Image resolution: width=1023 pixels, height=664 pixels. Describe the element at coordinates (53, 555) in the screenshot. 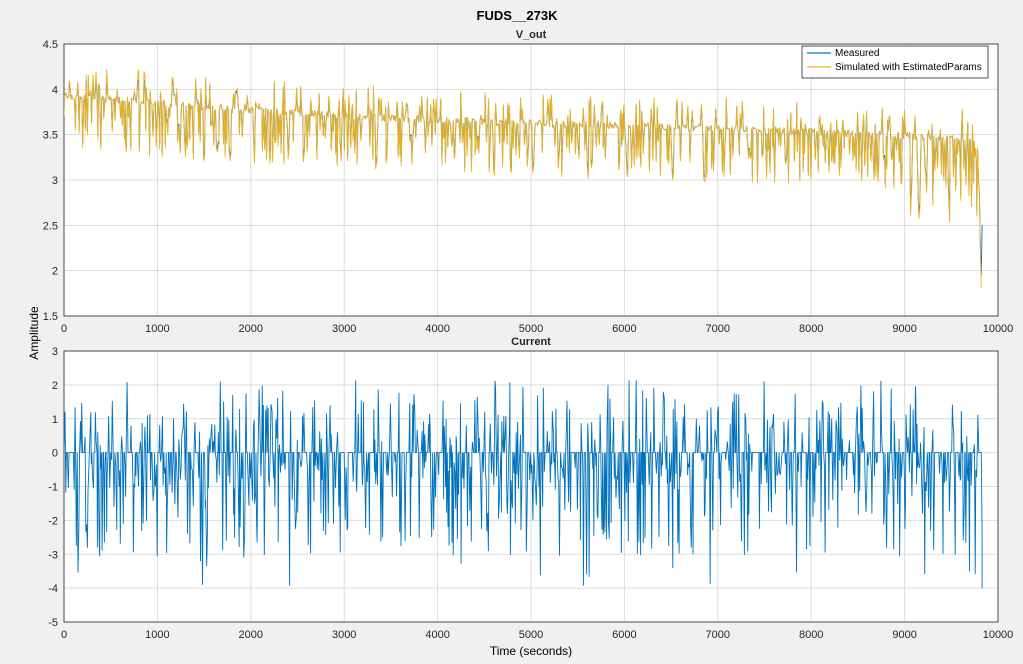

I see `y-tick-label: -3` at that location.